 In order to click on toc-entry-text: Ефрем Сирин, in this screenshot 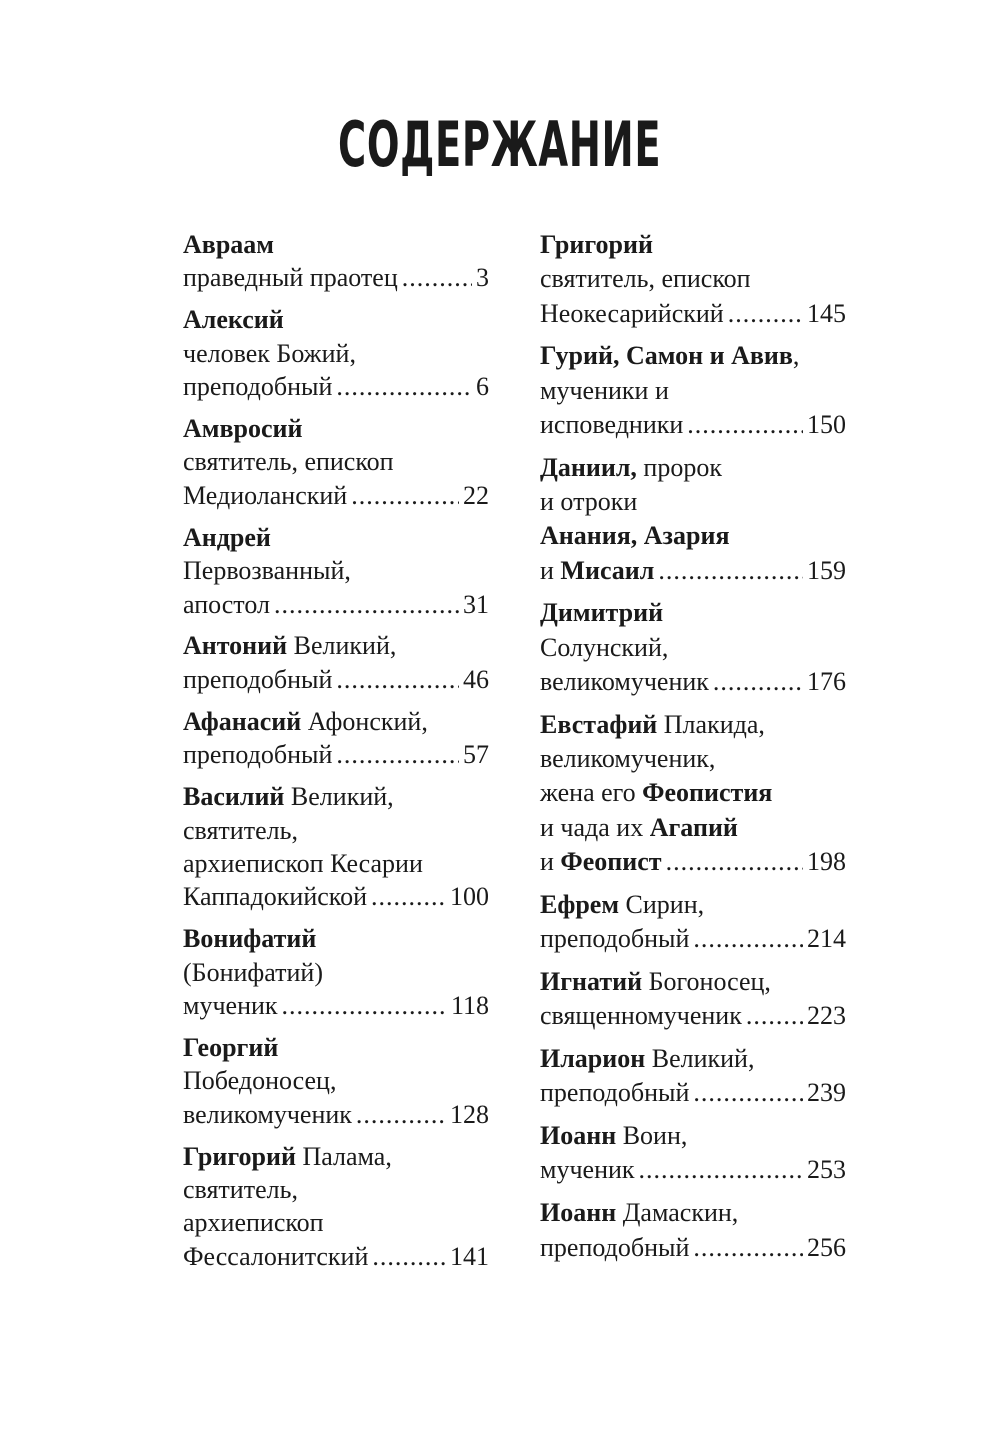, I will do `click(622, 905)`.